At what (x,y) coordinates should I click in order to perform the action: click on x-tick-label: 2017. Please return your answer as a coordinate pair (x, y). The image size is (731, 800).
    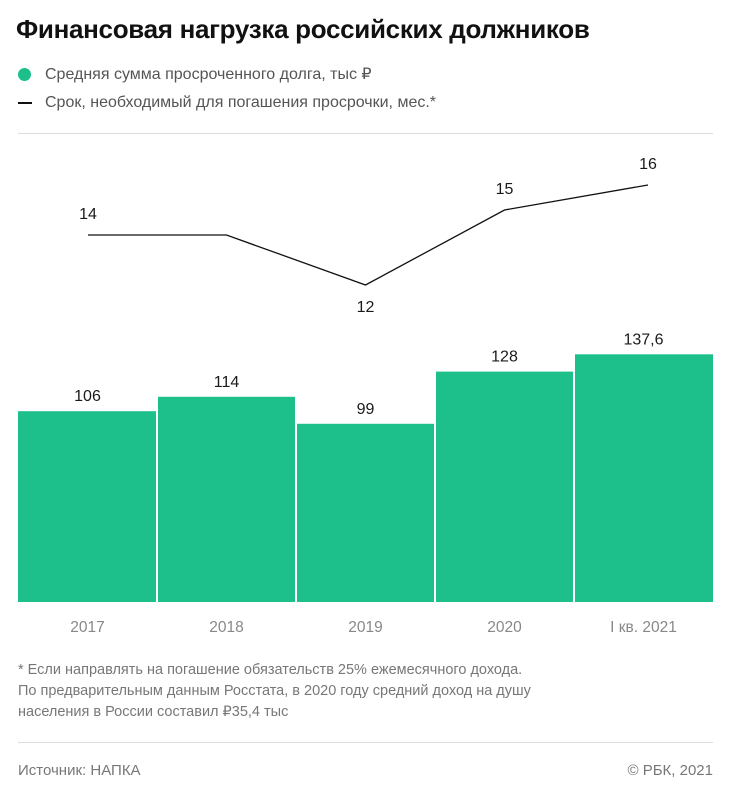
    Looking at the image, I should click on (87, 627).